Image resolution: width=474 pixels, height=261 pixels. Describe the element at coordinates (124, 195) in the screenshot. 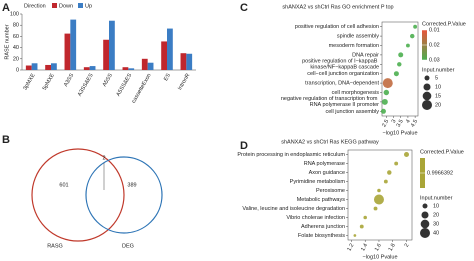

I see `venn-set` at that location.